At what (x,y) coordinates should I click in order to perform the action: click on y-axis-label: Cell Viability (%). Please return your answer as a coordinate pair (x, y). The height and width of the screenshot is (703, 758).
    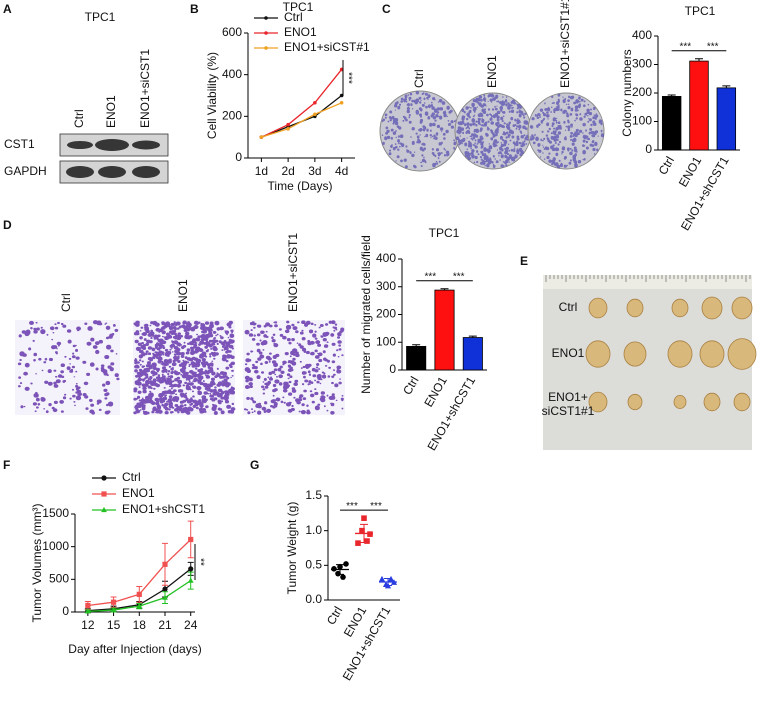
    Looking at the image, I should click on (212, 95).